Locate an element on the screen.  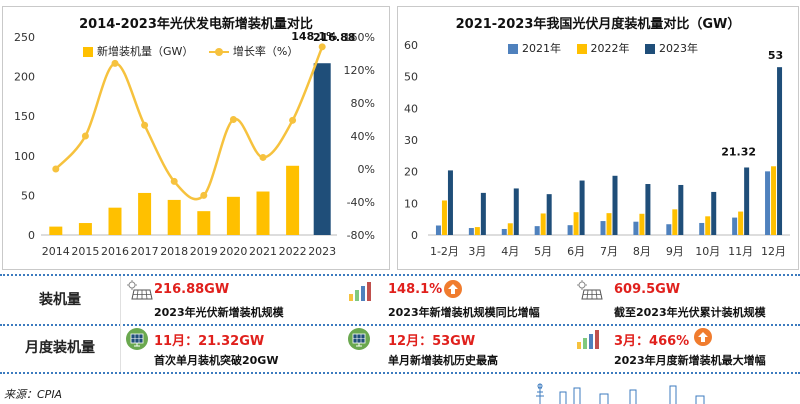
legend-label-2022: 2022年 is located at coordinates (610, 48).